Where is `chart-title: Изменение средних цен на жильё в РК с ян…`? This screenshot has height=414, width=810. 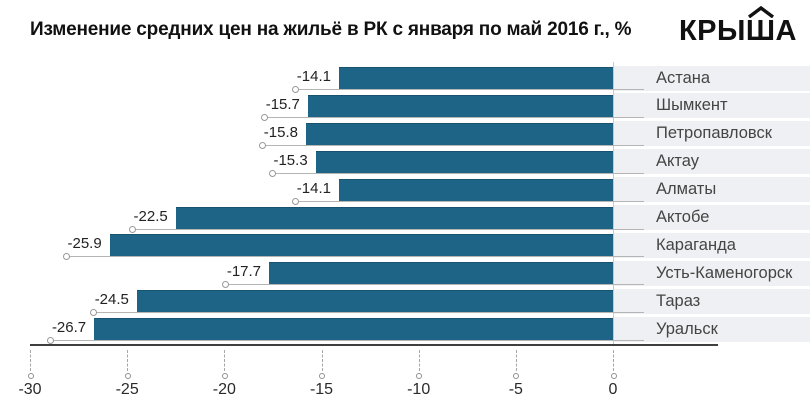 chart-title: Изменение средних цен на жильё в РК с ян… is located at coordinates (331, 29).